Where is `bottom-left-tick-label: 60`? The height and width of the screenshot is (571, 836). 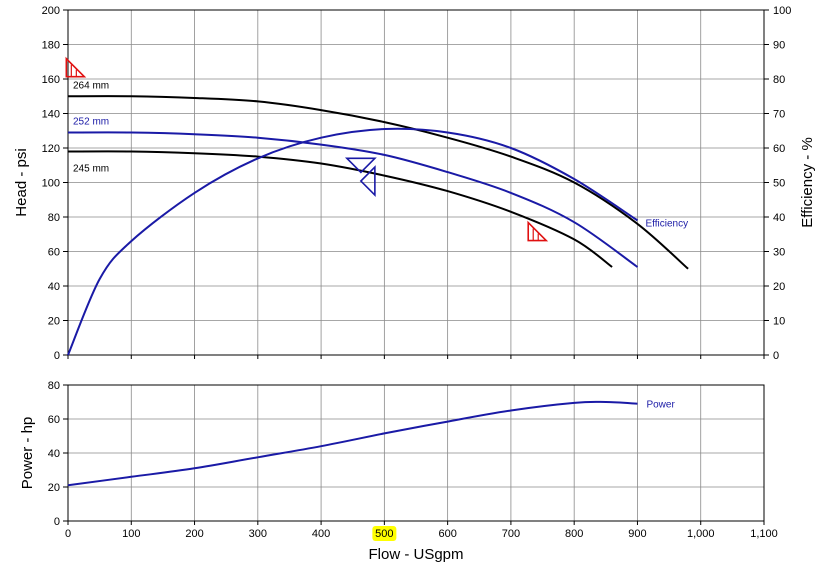
bottom-left-tick-label: 60 is located at coordinates (54, 420).